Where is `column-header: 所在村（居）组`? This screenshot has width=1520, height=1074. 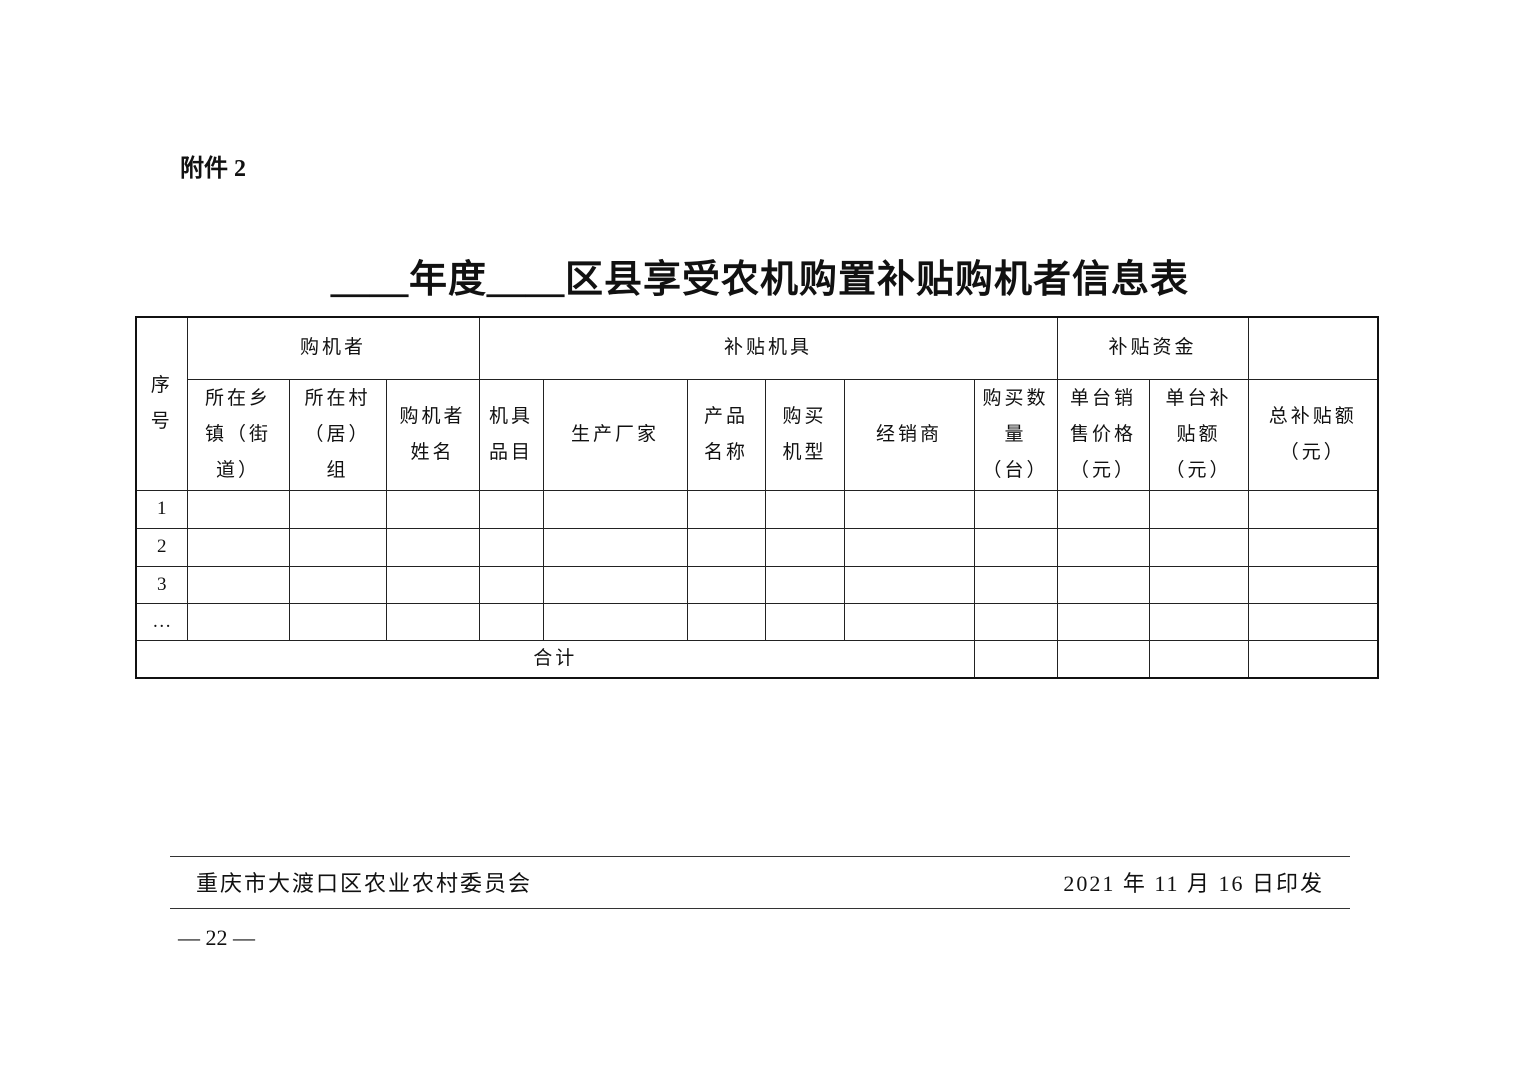 column-header: 所在村（居）组 is located at coordinates (337, 434).